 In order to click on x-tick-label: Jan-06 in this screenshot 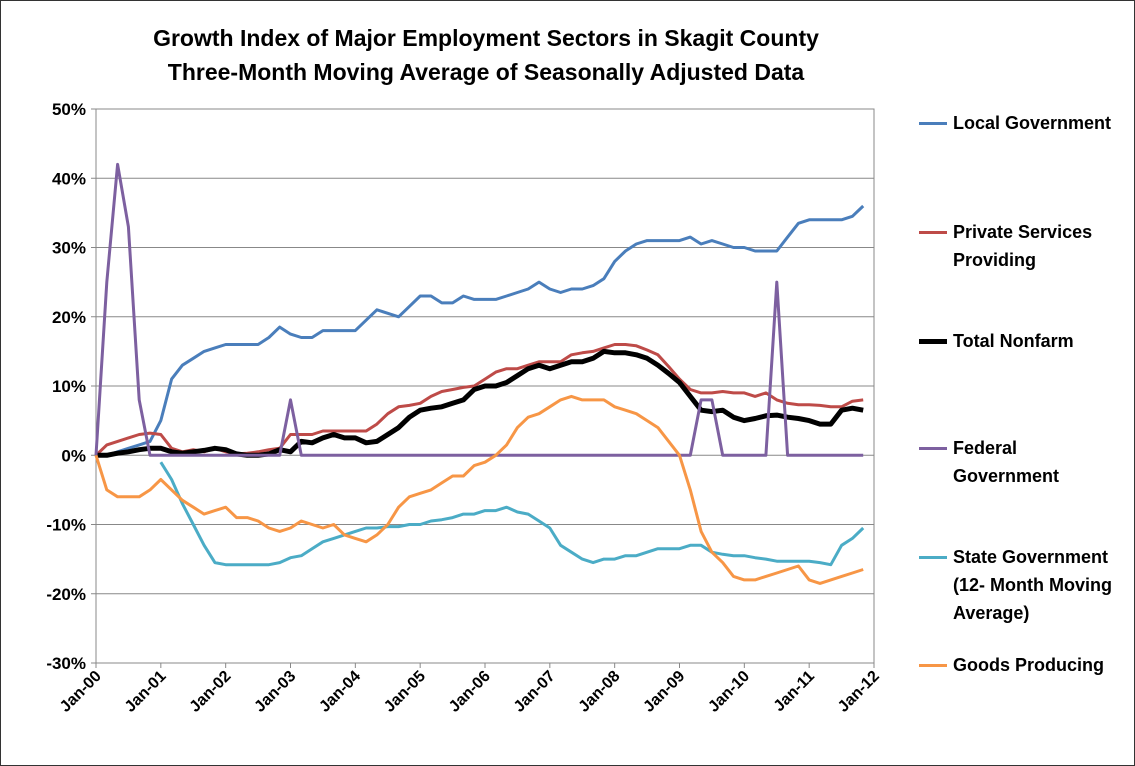, I will do `click(470, 692)`.